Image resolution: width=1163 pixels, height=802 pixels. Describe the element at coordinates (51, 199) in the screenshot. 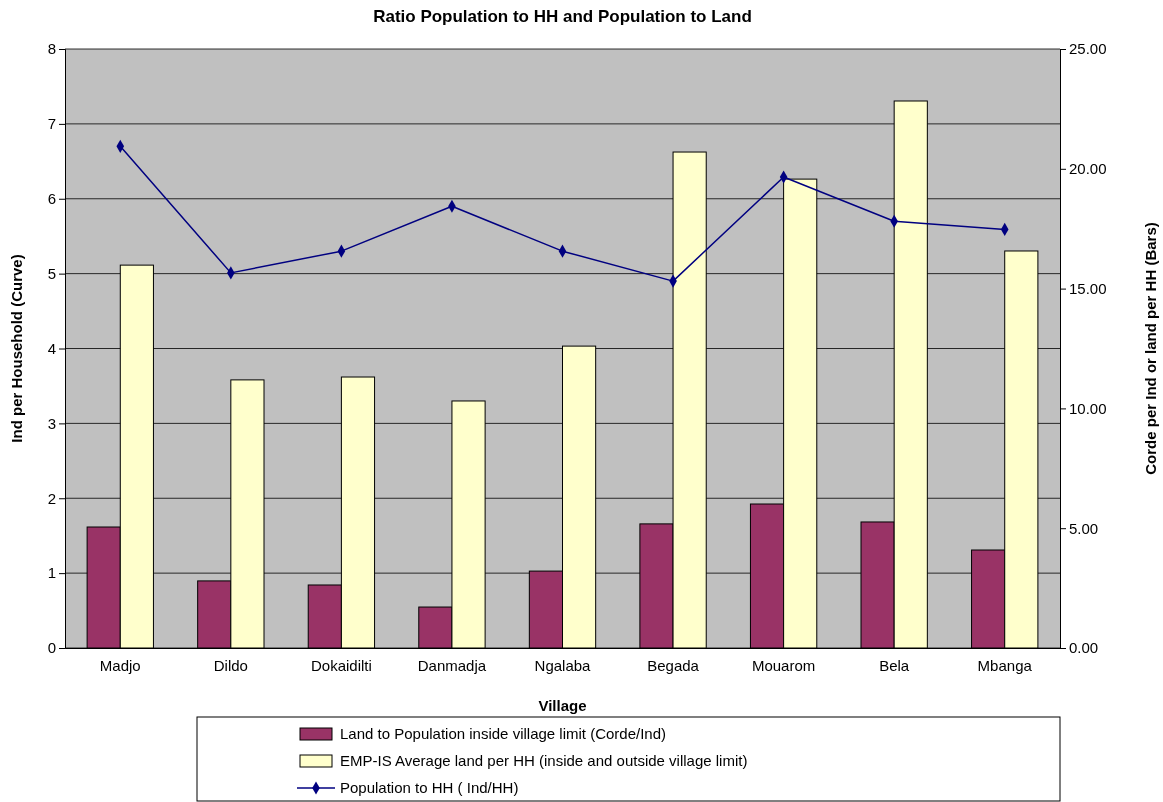

I see `y-tick-label: 6` at that location.